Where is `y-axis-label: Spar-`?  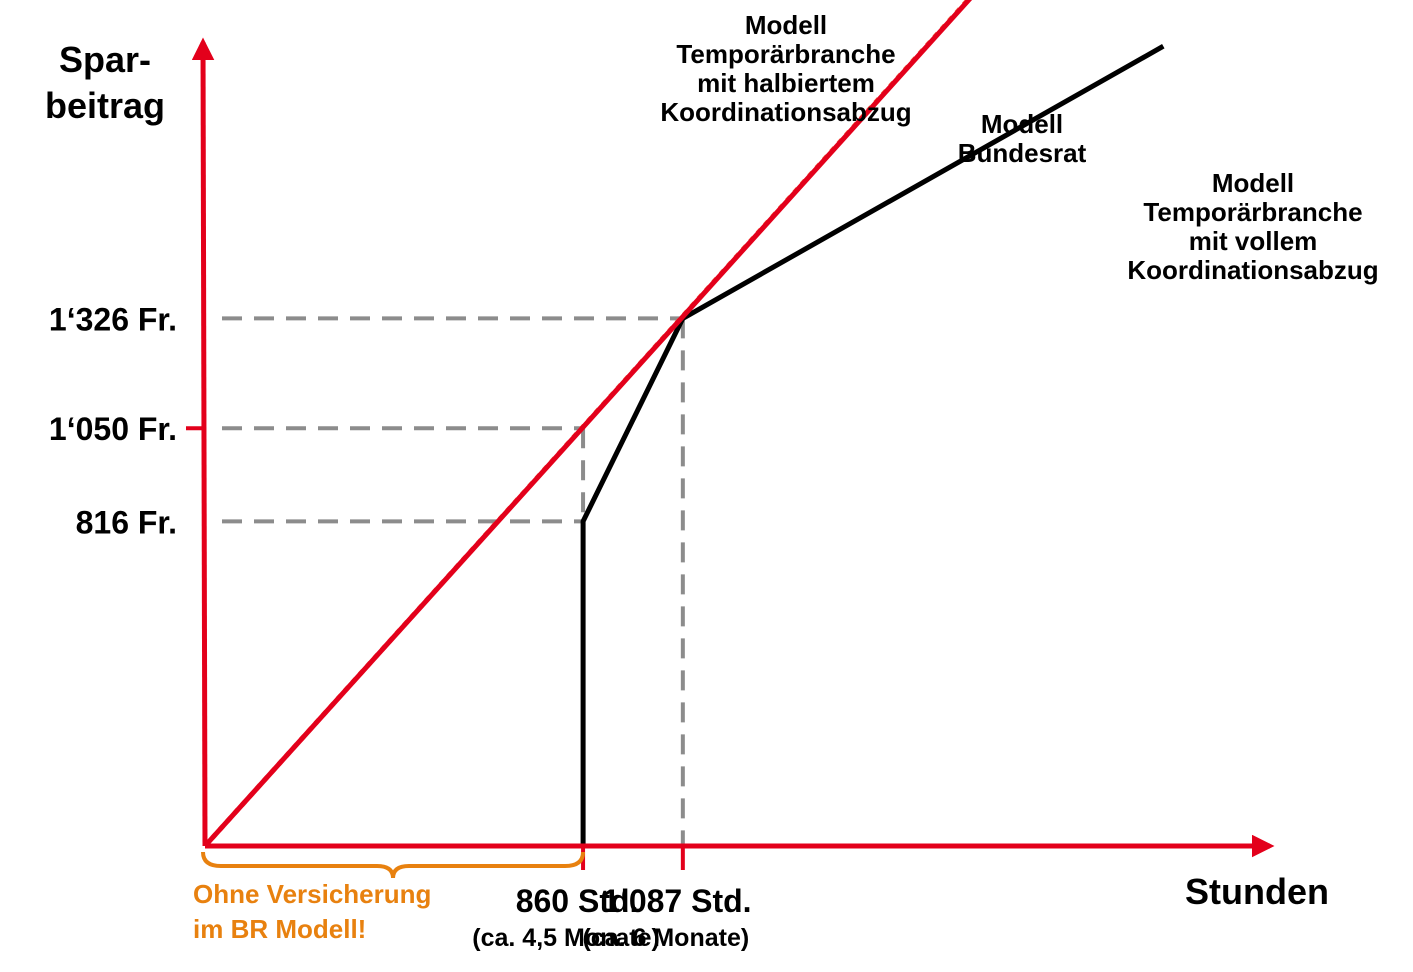 y-axis-label: Spar- is located at coordinates (105, 59).